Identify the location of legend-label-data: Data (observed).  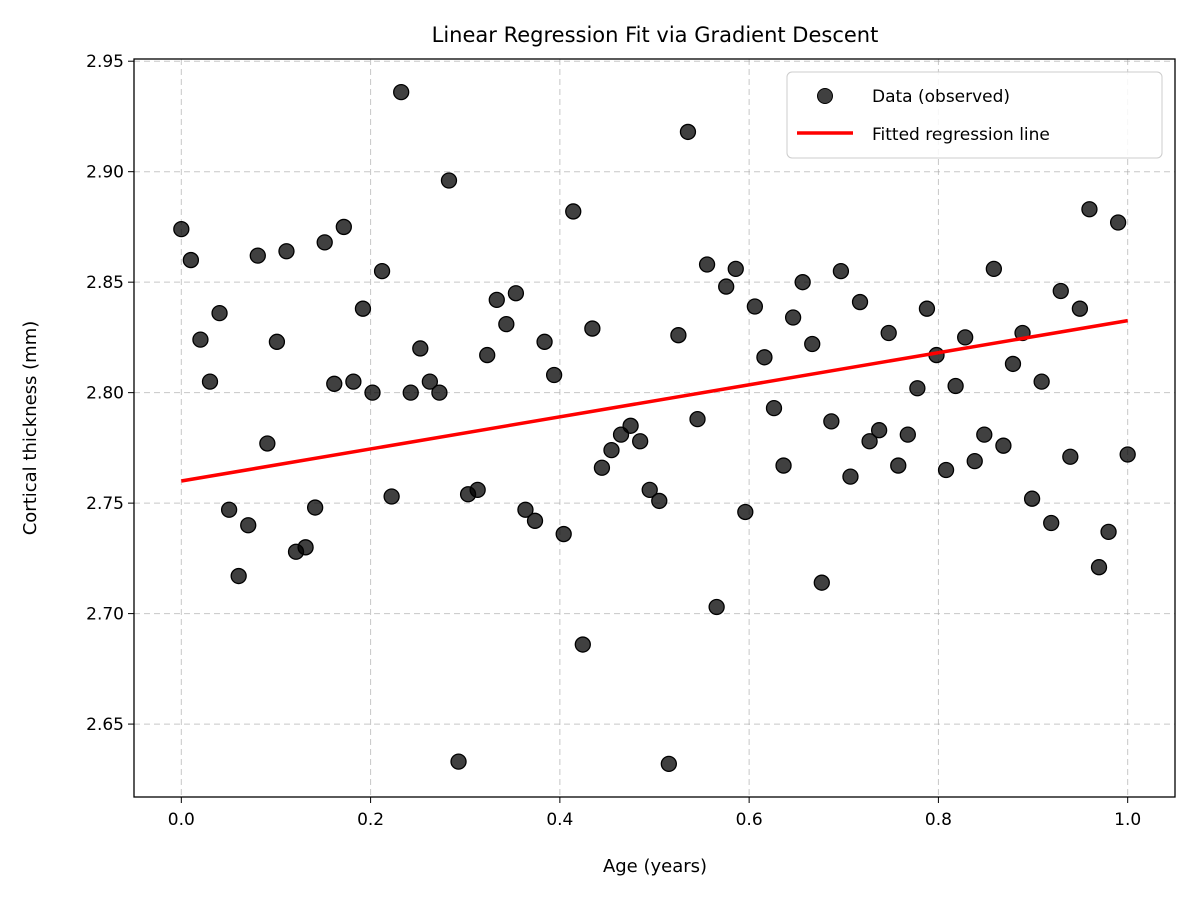
(941, 97).